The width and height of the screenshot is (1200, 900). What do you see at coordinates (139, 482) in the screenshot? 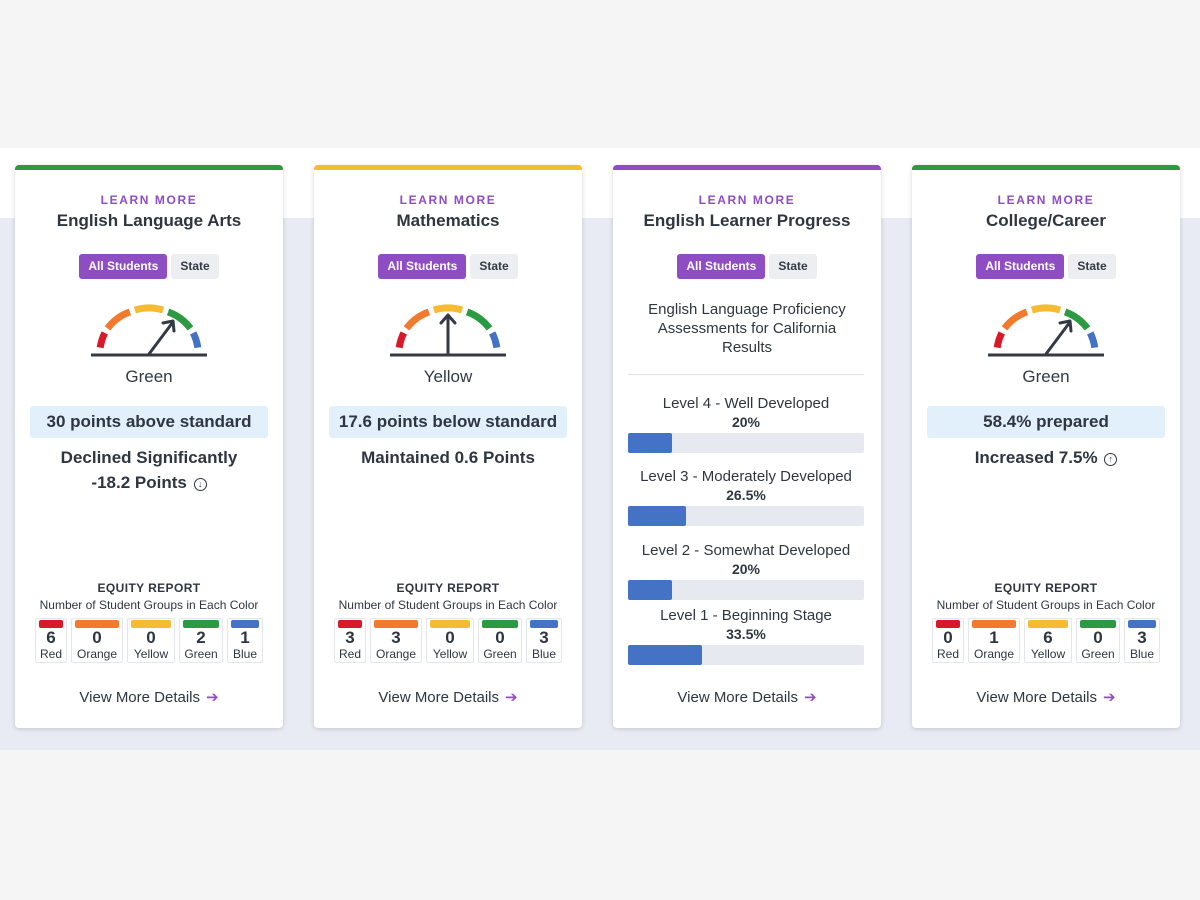
I see `change-points: -18.2 Points` at bounding box center [139, 482].